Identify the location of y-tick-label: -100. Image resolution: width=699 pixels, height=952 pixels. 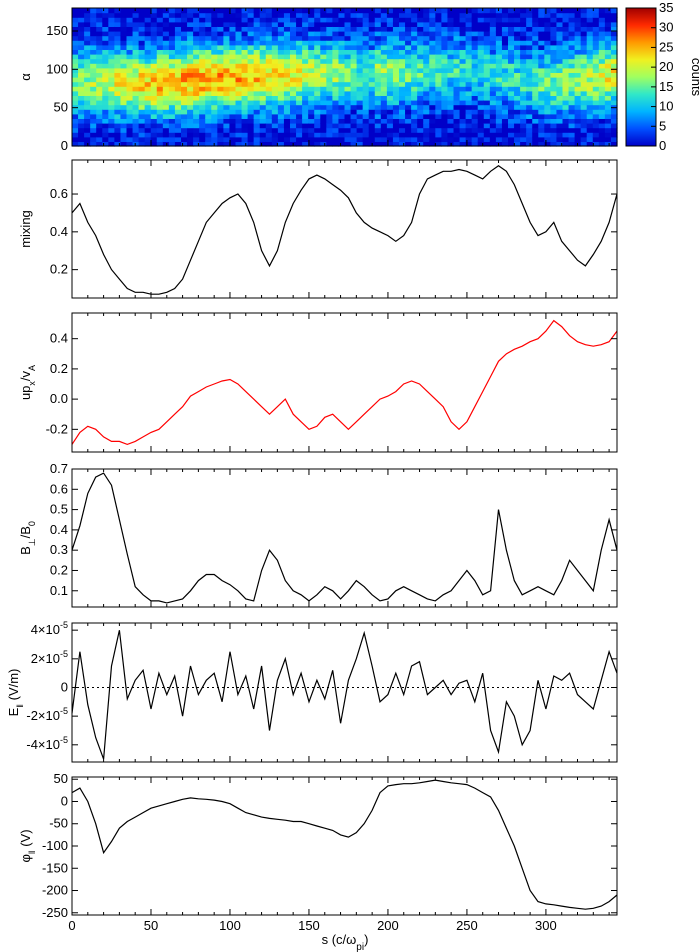
(55, 845).